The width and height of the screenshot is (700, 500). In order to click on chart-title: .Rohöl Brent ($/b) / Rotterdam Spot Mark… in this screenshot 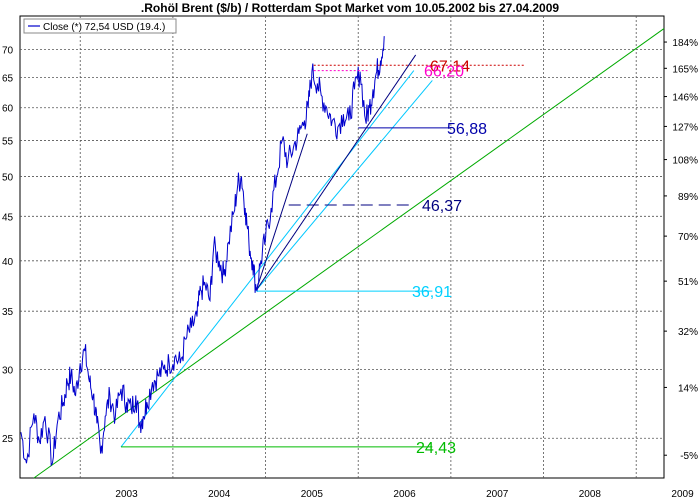, I will do `click(350, 8)`.